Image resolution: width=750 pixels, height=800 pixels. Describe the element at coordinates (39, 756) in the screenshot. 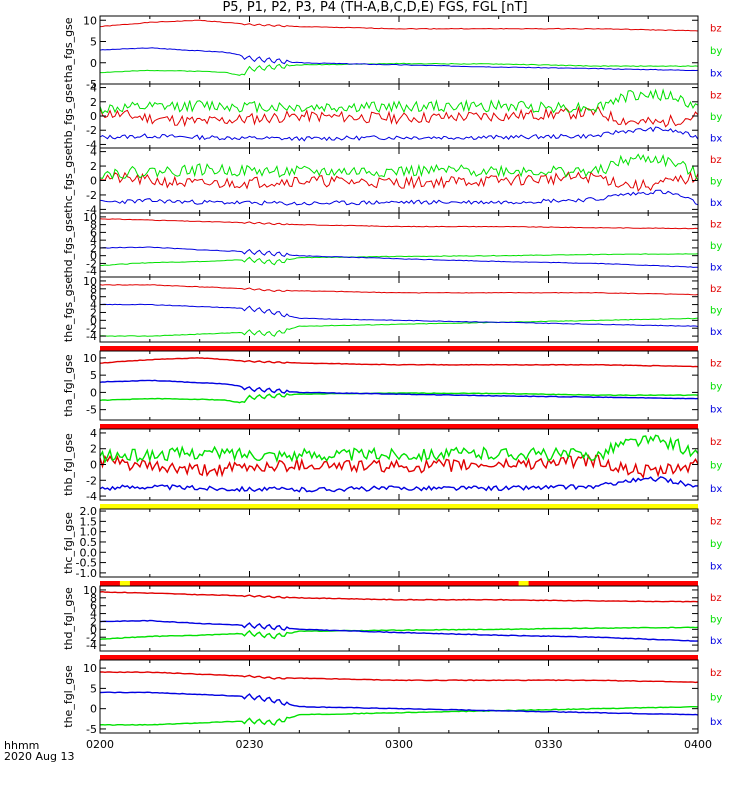

I see `date-label: 2020 Aug 13` at that location.